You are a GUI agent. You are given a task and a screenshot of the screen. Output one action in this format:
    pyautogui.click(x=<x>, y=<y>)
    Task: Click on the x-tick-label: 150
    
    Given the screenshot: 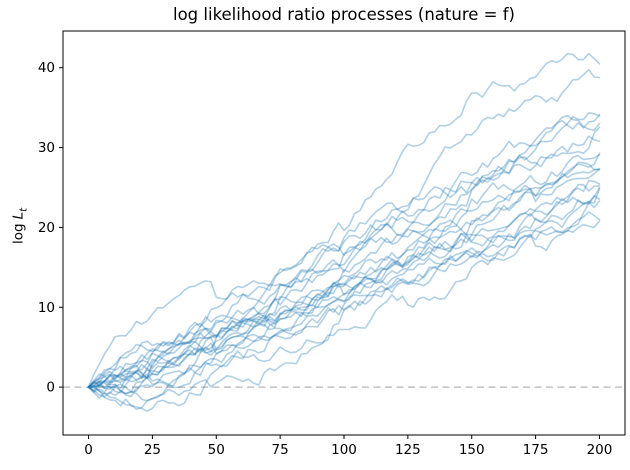 What is the action you would take?
    pyautogui.click(x=472, y=450)
    